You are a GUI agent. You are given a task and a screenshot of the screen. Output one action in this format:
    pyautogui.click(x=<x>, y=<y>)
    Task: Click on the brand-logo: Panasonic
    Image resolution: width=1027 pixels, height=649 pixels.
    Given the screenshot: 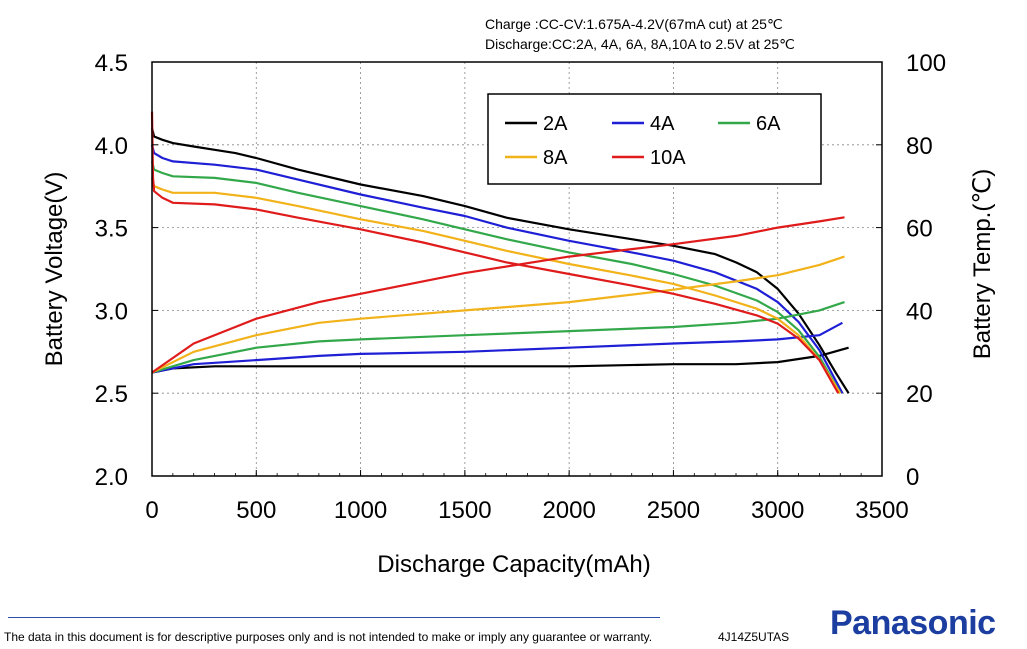 What is the action you would take?
    pyautogui.click(x=913, y=623)
    